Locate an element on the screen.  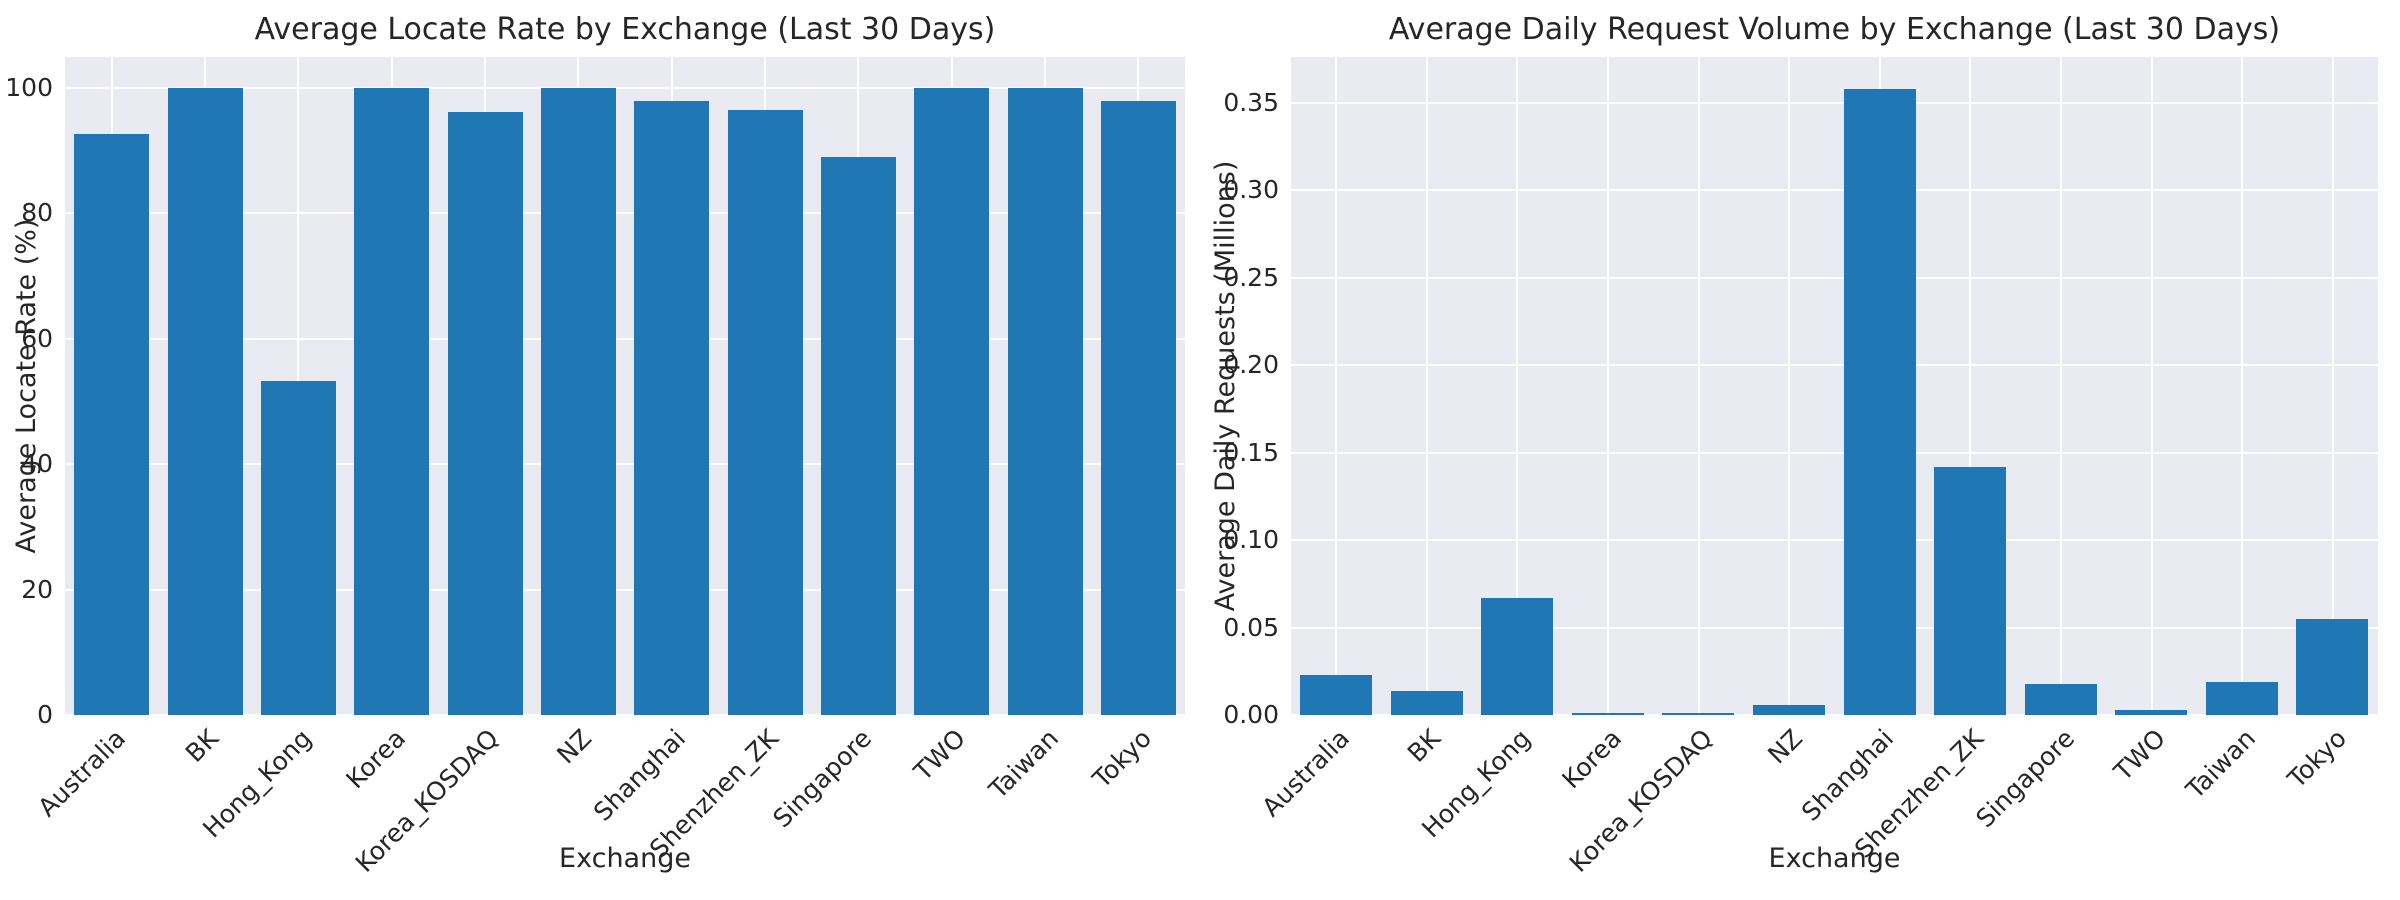
x-tick-label: Taiwan is located at coordinates (2221, 764).